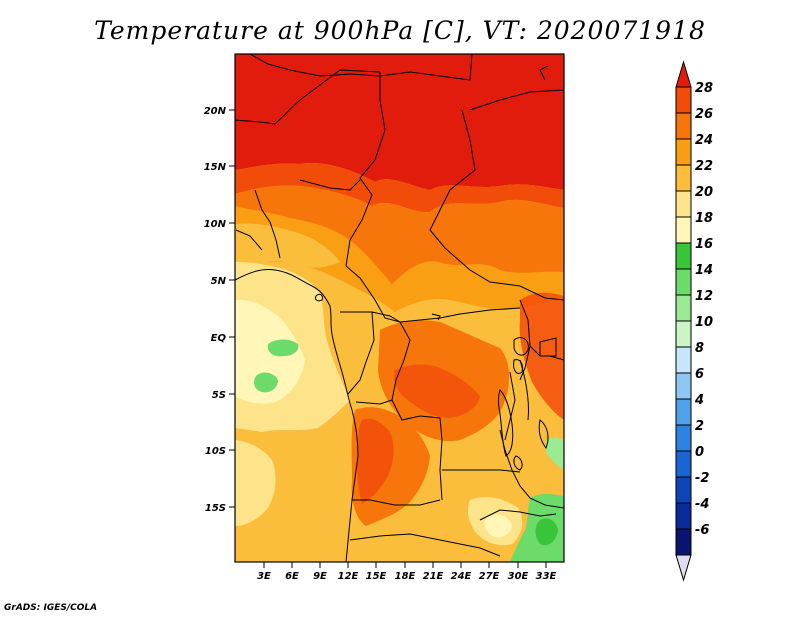 The image size is (800, 618). What do you see at coordinates (702, 478) in the screenshot?
I see `colorbar-label: -2` at bounding box center [702, 478].